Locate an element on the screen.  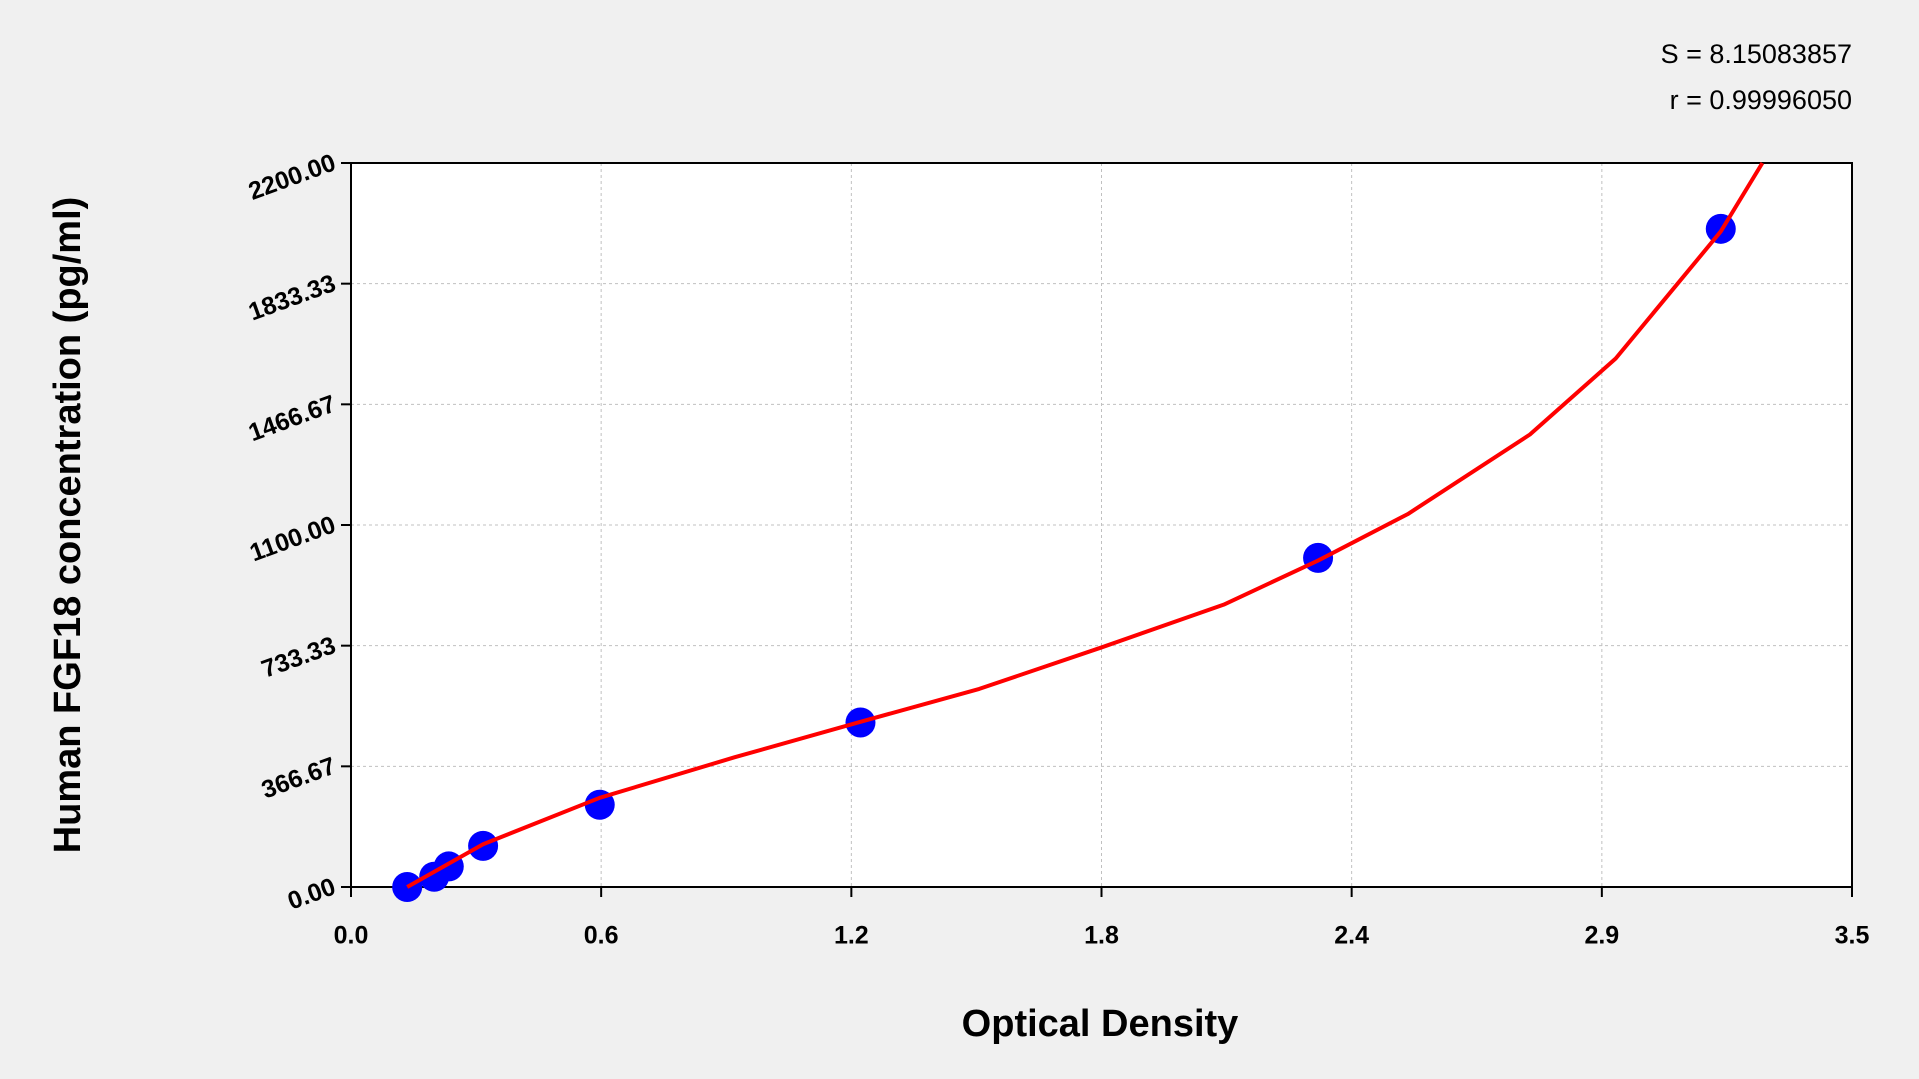
x-axis-title: Optical Density is located at coordinates (1100, 1024).